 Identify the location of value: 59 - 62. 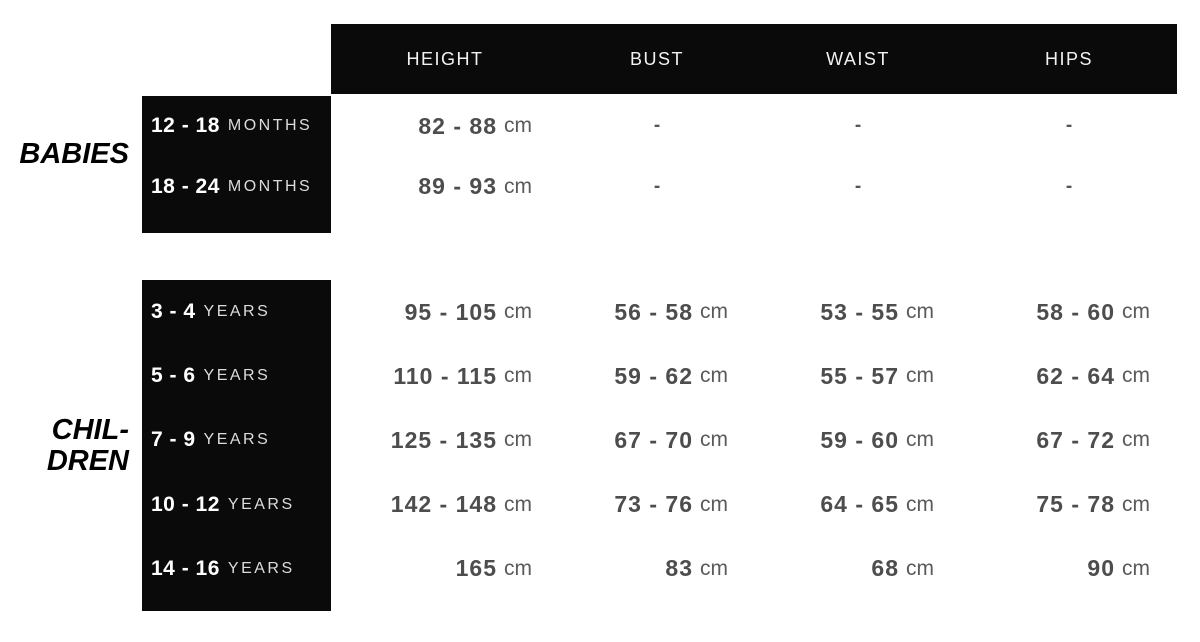
(653, 375).